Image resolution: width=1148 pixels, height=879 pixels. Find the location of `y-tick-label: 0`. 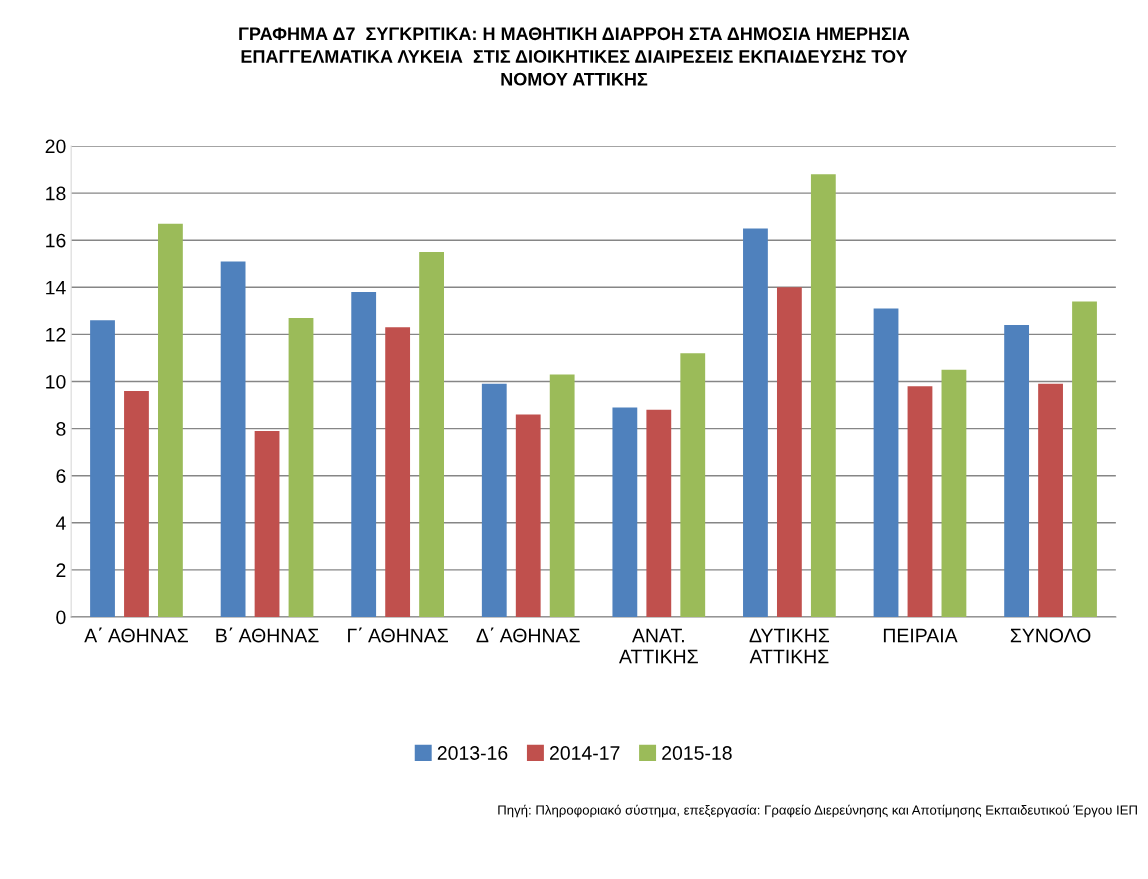

y-tick-label: 0 is located at coordinates (61, 617).